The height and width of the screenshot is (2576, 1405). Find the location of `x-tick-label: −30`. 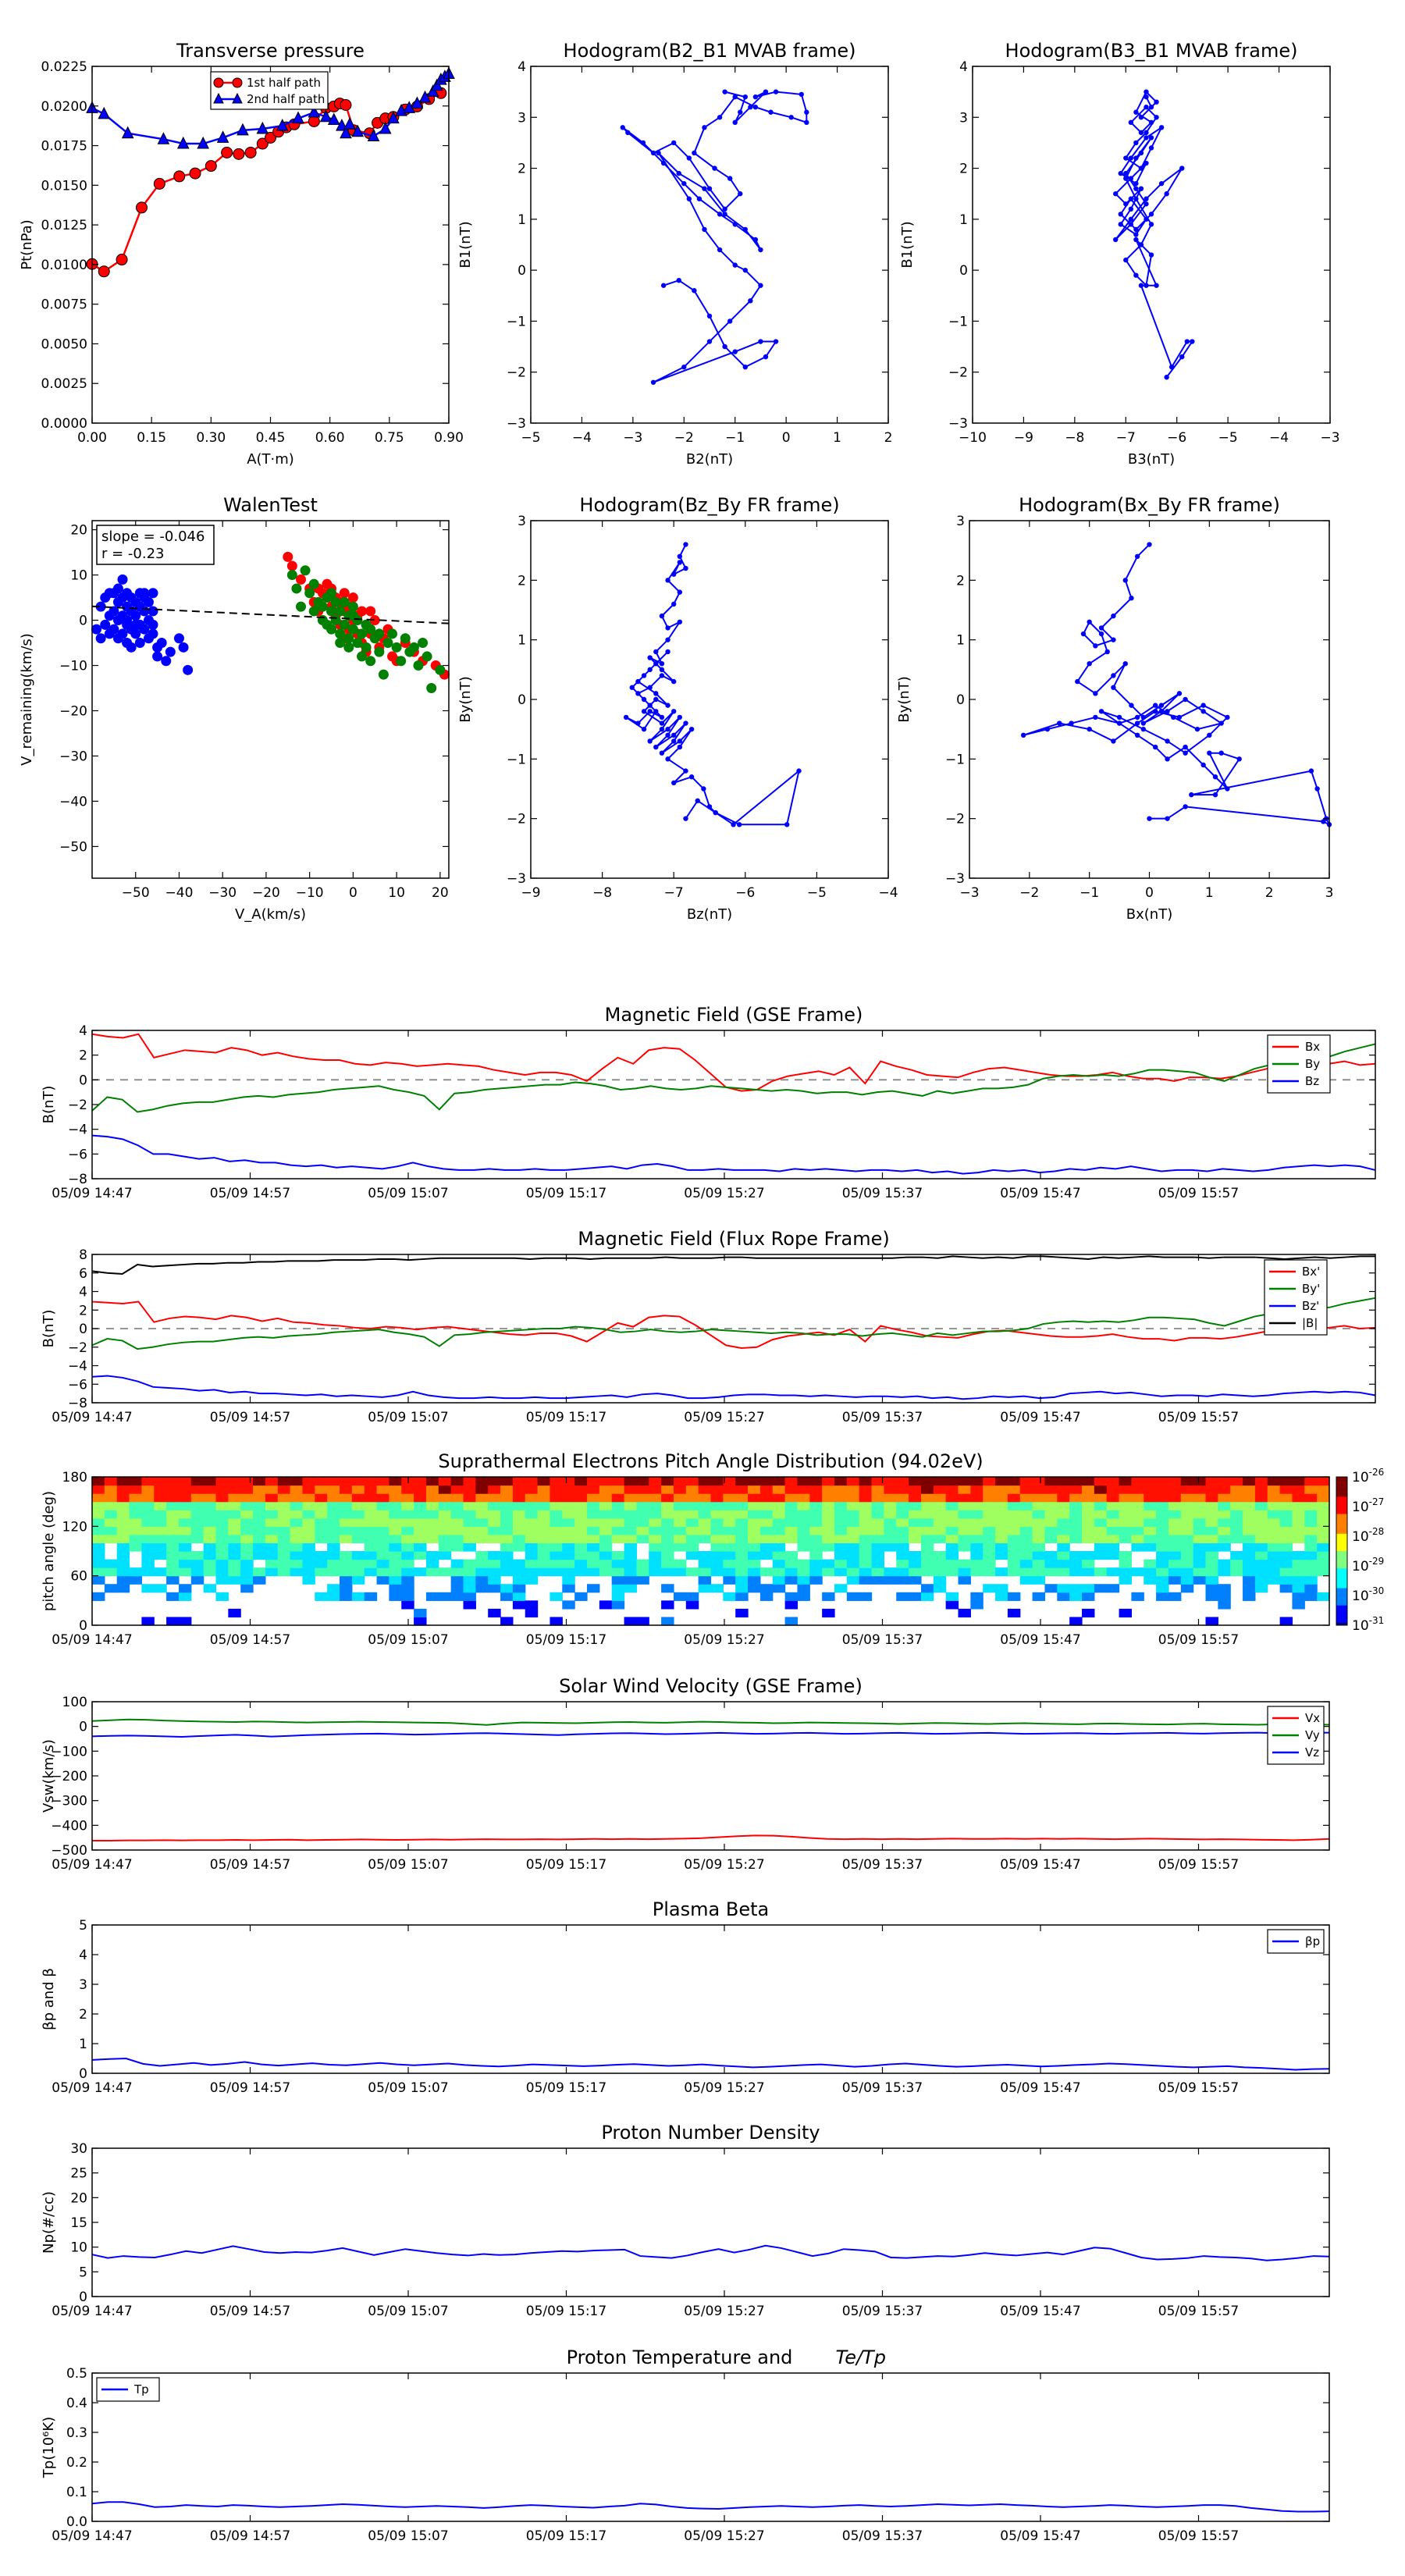

x-tick-label: −30 is located at coordinates (223, 893).